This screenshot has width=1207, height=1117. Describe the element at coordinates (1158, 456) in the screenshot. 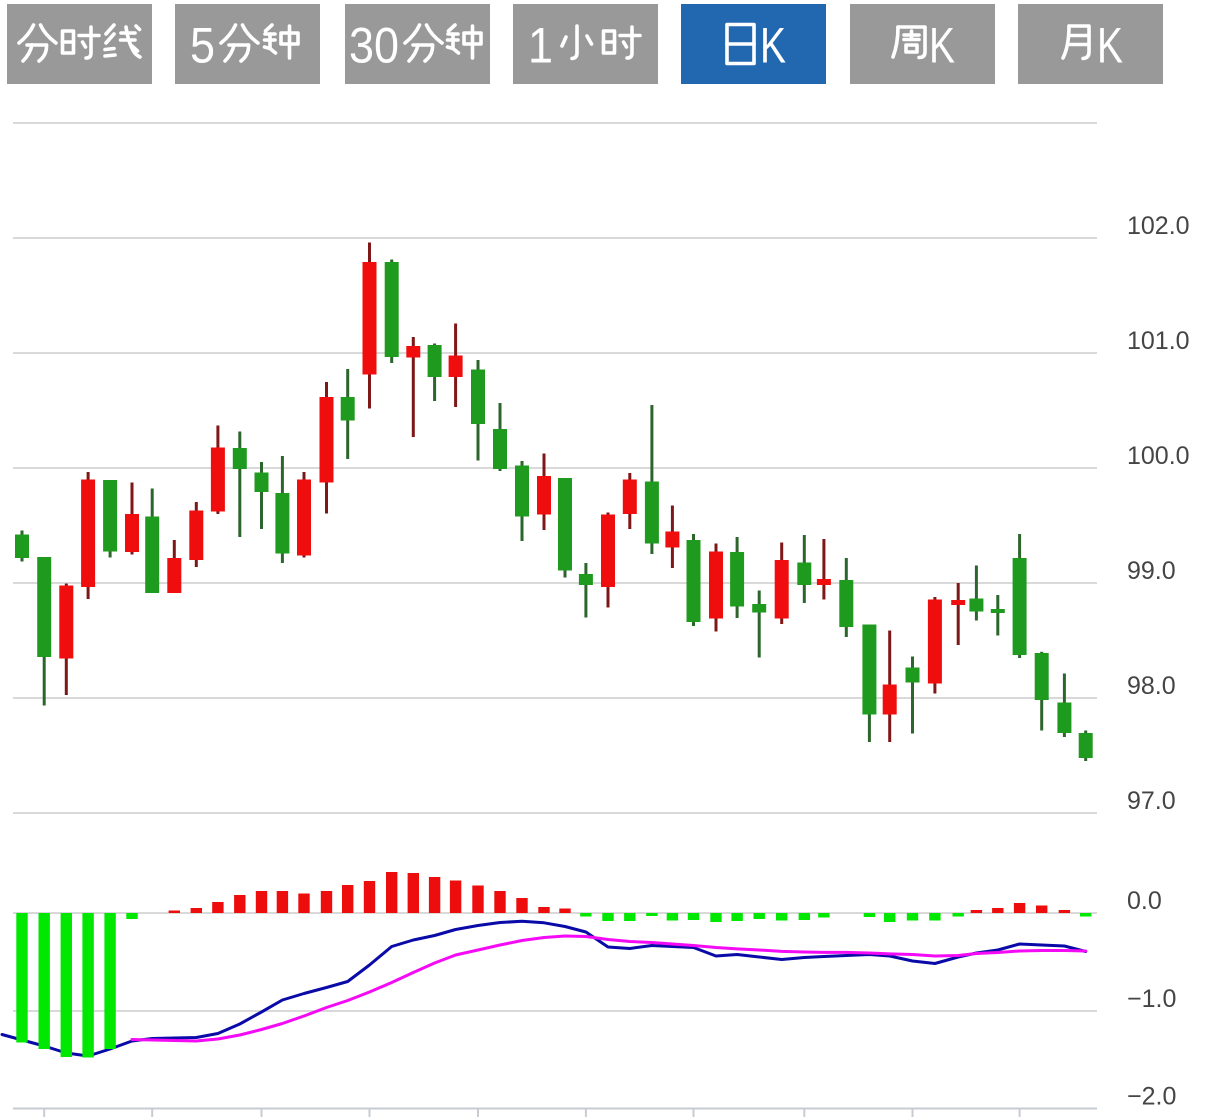

I see `svg-text: 100.0` at that location.